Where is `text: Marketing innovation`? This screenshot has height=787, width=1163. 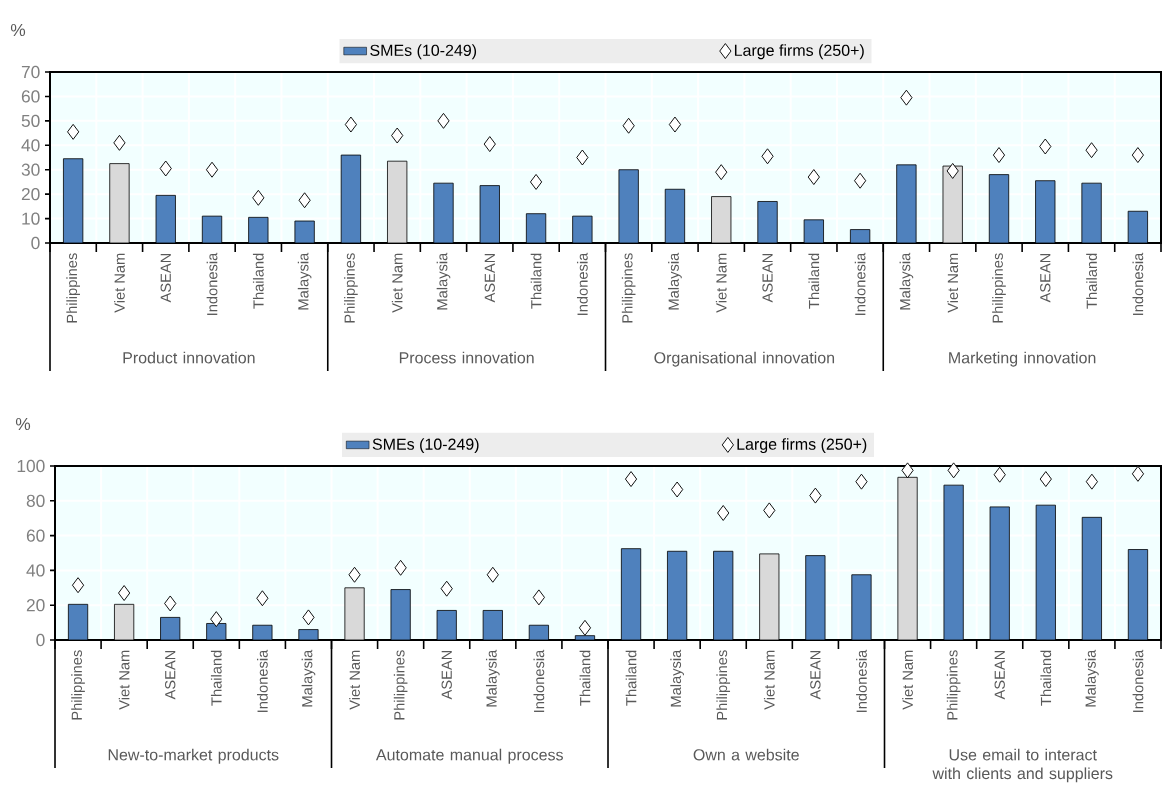
text: Marketing innovation is located at coordinates (1022, 359).